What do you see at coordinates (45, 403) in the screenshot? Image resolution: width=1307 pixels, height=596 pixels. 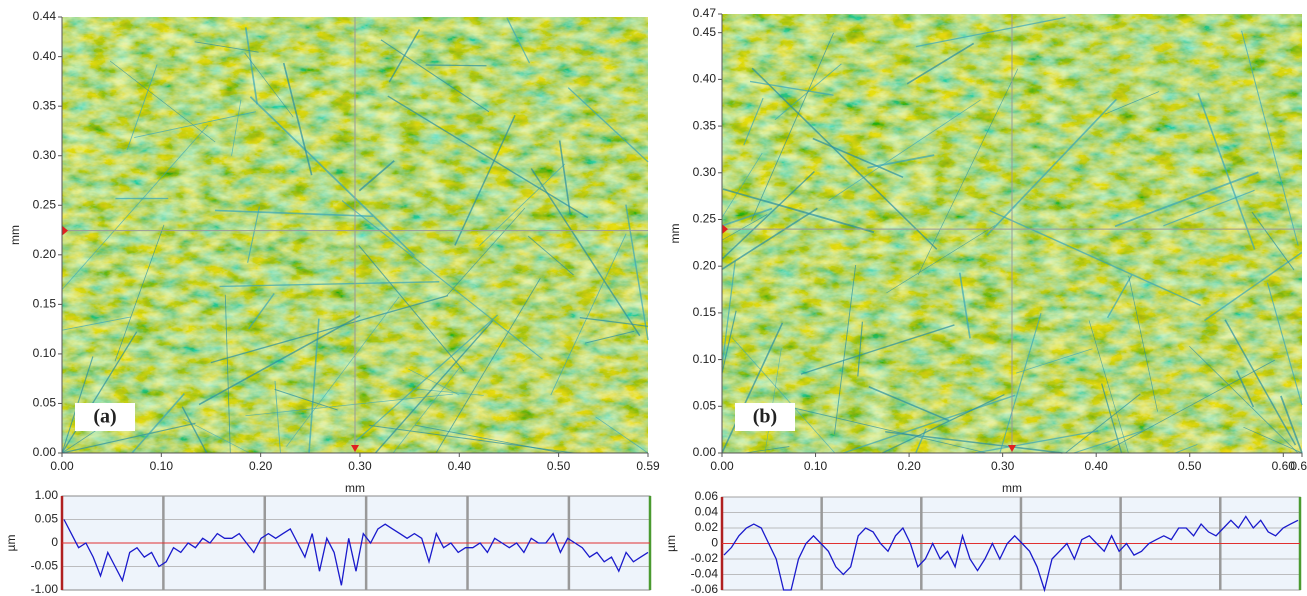 I see `y-tick-label: 0.05` at bounding box center [45, 403].